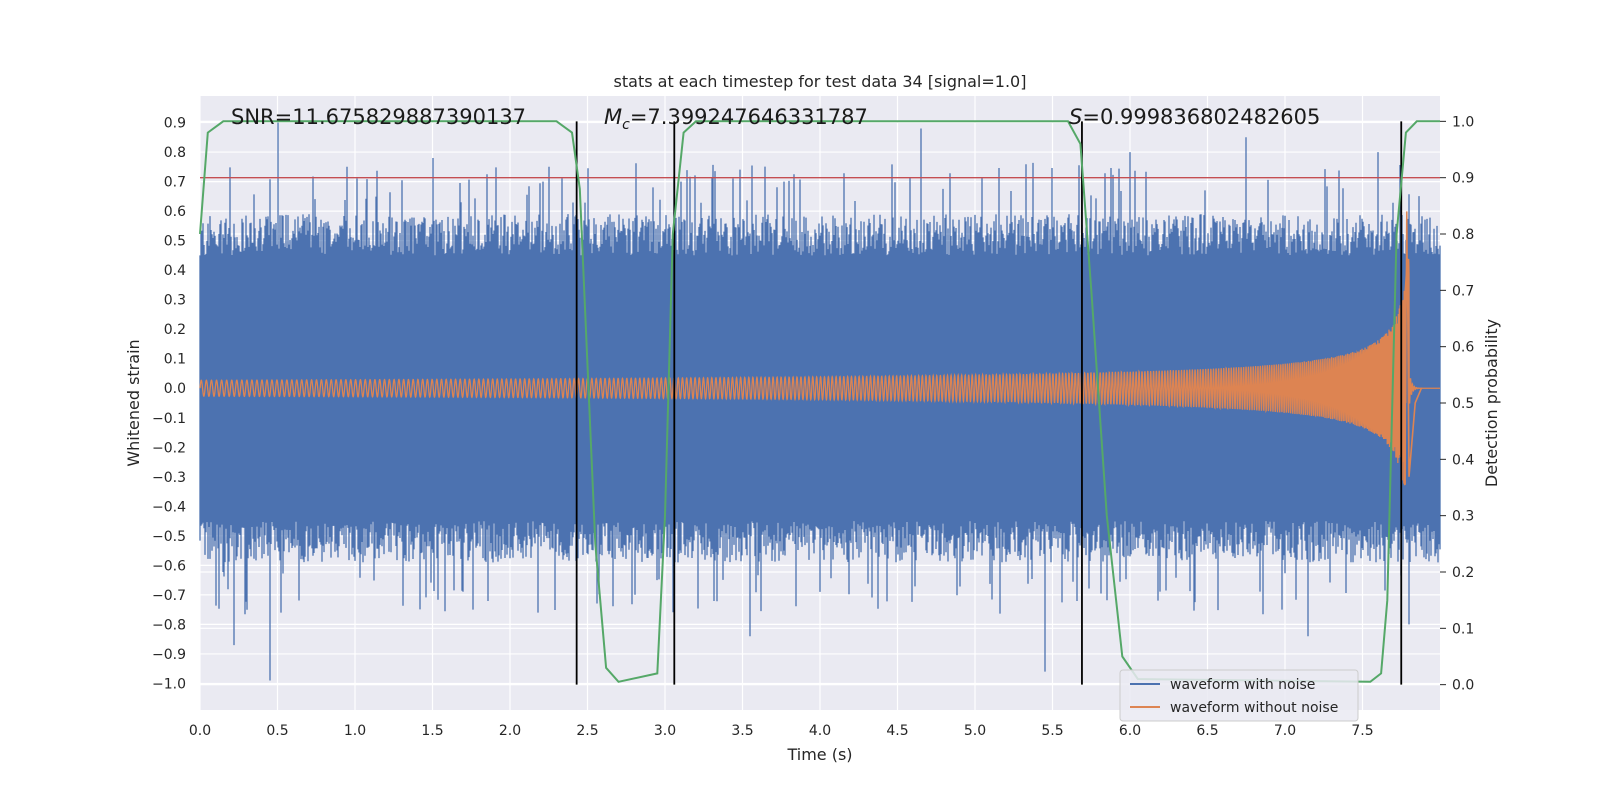 The height and width of the screenshot is (800, 1600). I want to click on y-tick-label: 0.5, so click(175, 242).